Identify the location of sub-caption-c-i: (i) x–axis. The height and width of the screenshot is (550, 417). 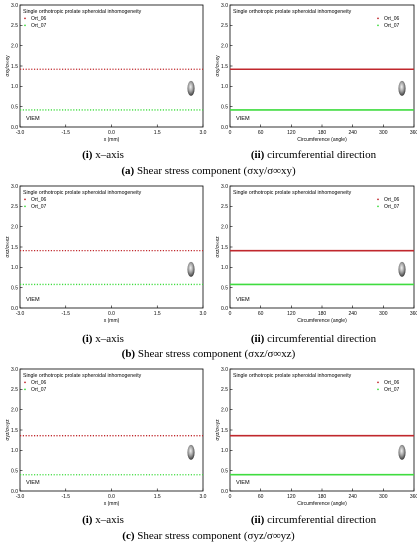
(103, 520).